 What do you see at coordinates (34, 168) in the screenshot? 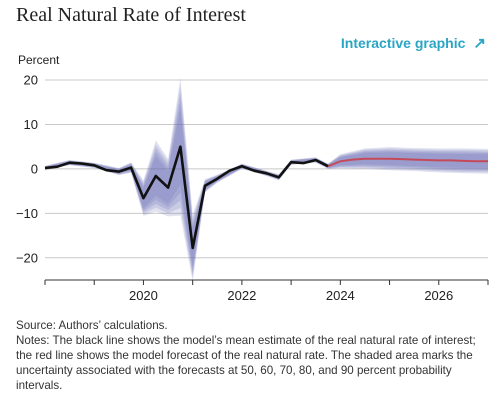
I see `y-tick-label: 0` at bounding box center [34, 168].